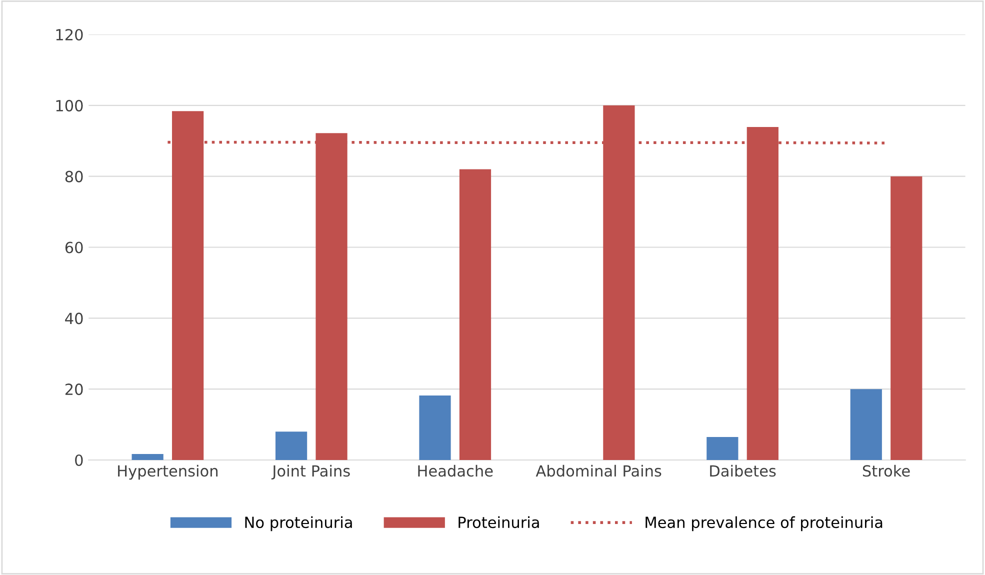 The height and width of the screenshot is (575, 985). What do you see at coordinates (74, 176) in the screenshot?
I see `y-tick-label: 80` at bounding box center [74, 176].